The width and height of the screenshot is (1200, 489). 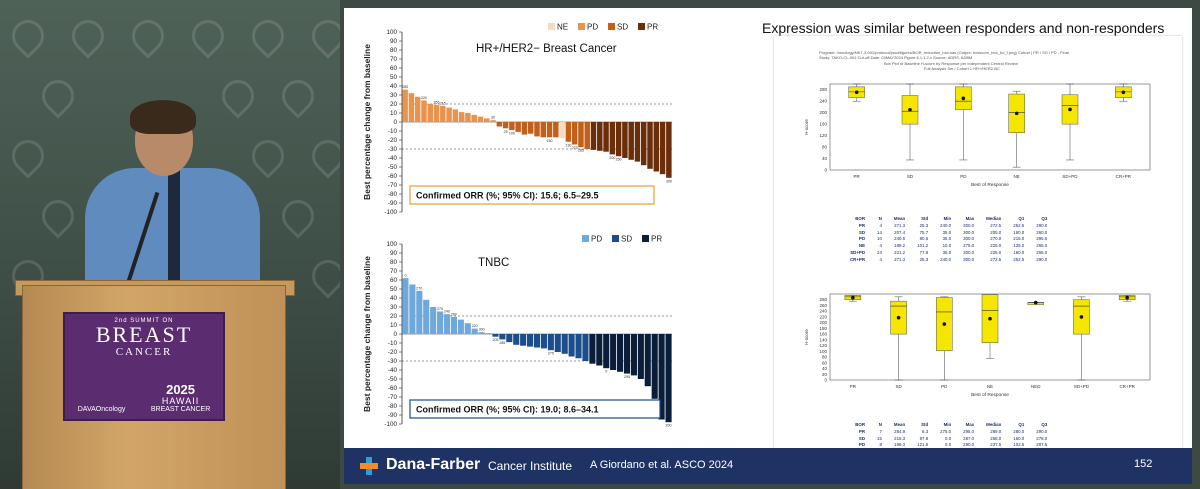 I want to click on y-tick-label: -90, so click(x=393, y=203).